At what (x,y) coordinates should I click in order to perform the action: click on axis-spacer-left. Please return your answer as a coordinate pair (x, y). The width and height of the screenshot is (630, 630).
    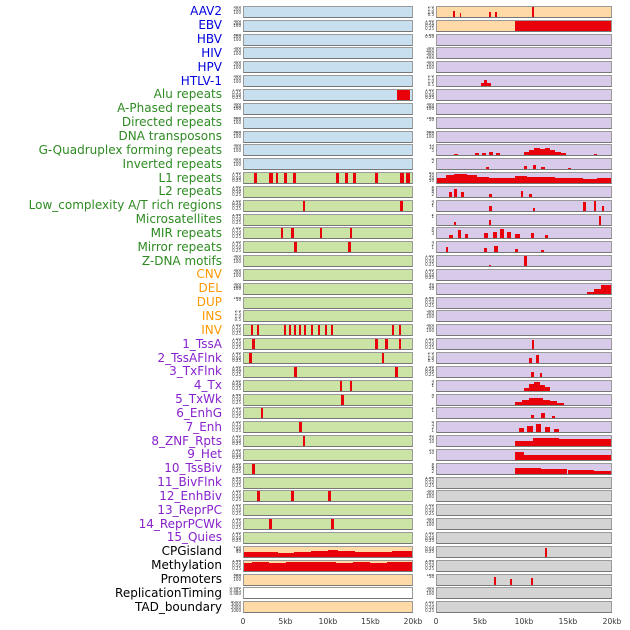
    Looking at the image, I should click on (121, 621).